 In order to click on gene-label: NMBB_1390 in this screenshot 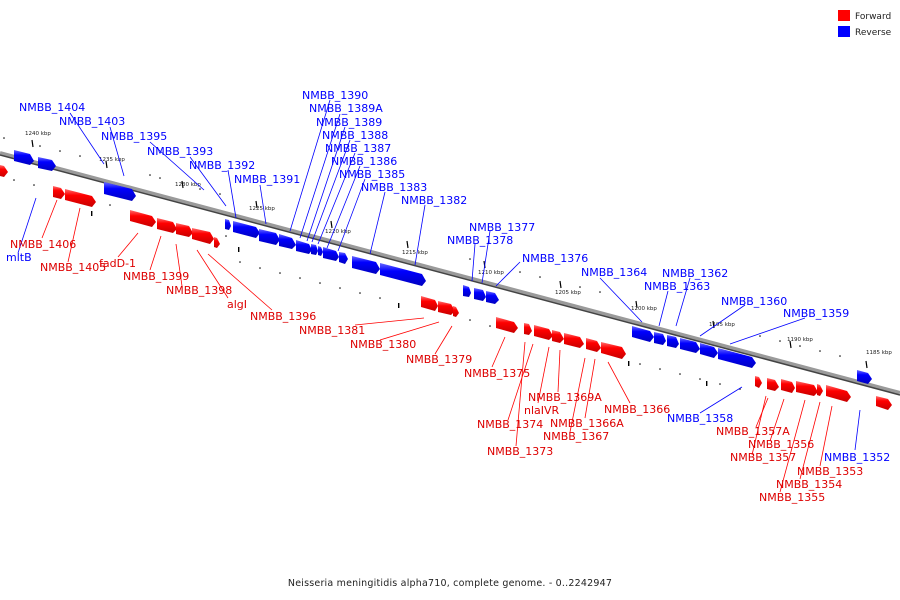, I will do `click(335, 95)`.